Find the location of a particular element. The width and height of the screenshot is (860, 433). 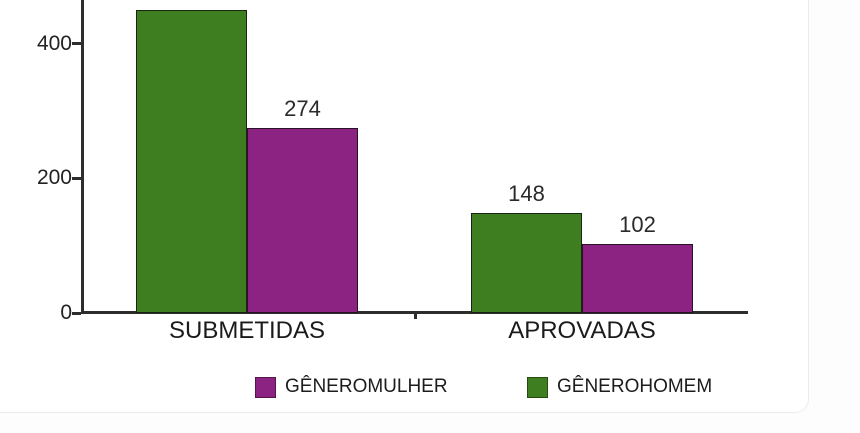

y-axis-line is located at coordinates (82, 157).